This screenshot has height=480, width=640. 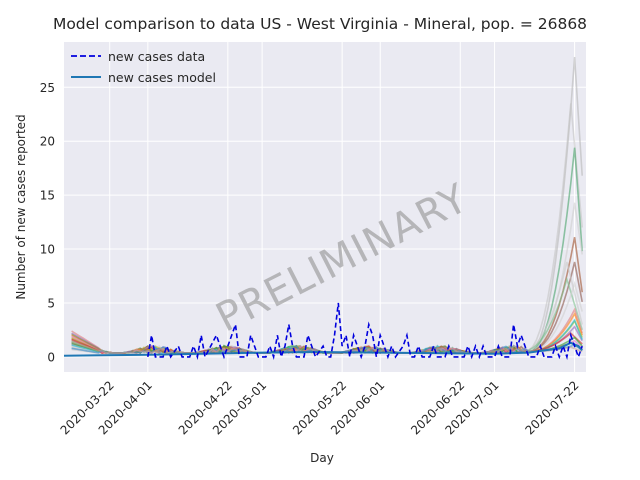 I want to click on legend: new cases data new cases model, so click(x=143, y=67).